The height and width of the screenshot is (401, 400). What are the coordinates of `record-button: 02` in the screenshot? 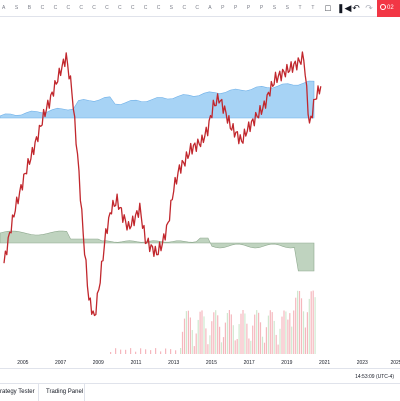 It's located at (388, 8).